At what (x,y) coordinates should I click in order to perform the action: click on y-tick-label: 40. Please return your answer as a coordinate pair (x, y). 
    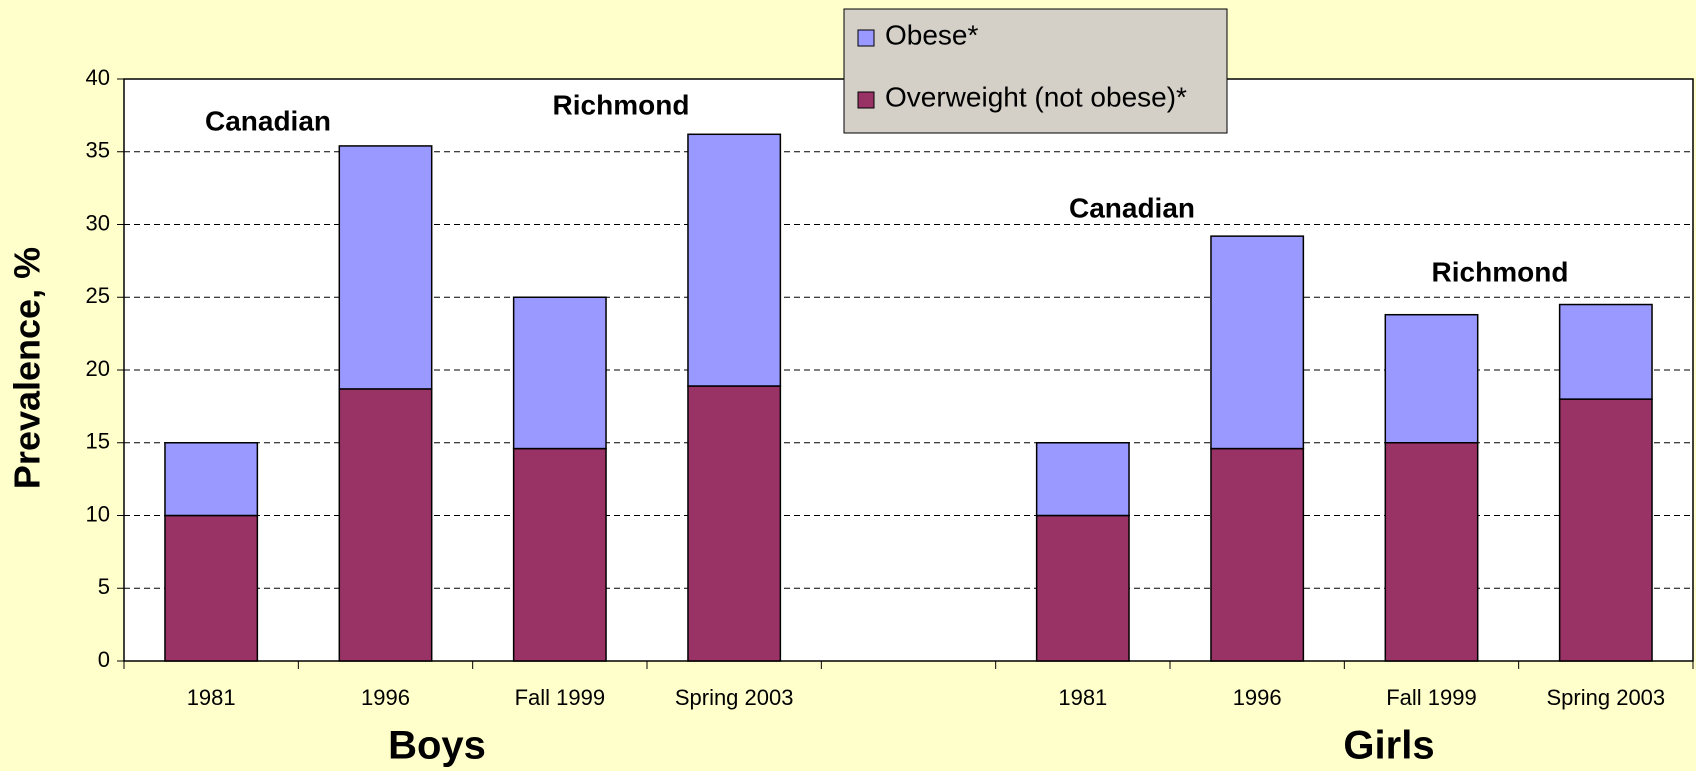
    Looking at the image, I should click on (98, 77).